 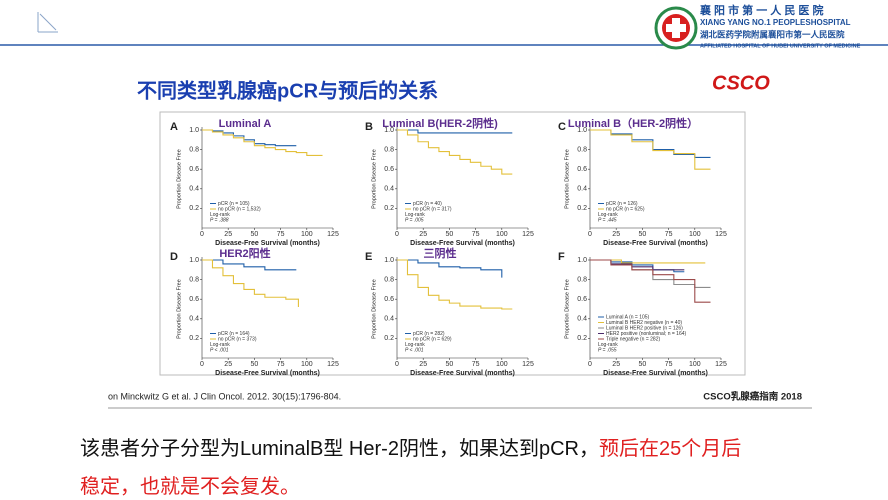 What do you see at coordinates (676, 28) in the screenshot?
I see `hospital-logo` at bounding box center [676, 28].